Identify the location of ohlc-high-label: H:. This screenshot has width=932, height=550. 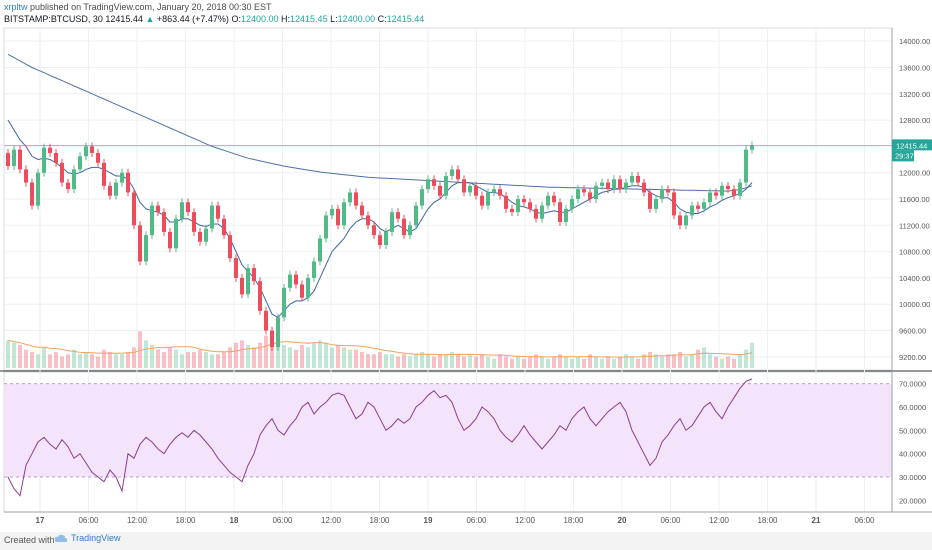
(286, 19).